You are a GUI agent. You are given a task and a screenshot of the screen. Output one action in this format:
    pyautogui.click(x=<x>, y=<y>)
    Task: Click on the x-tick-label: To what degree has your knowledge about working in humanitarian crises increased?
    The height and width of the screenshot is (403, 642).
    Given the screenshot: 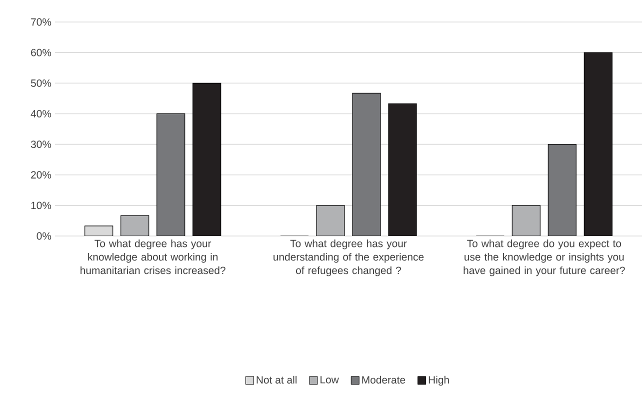 What is the action you would take?
    pyautogui.click(x=153, y=257)
    